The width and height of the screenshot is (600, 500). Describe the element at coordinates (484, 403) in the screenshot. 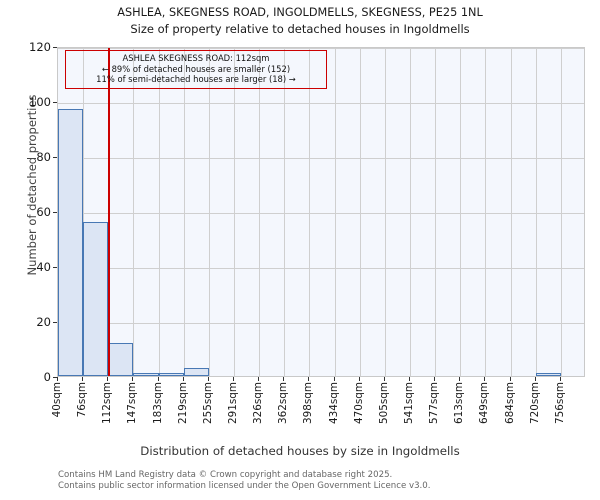

I see `x-axis-tick-label: 649sqm` at that location.